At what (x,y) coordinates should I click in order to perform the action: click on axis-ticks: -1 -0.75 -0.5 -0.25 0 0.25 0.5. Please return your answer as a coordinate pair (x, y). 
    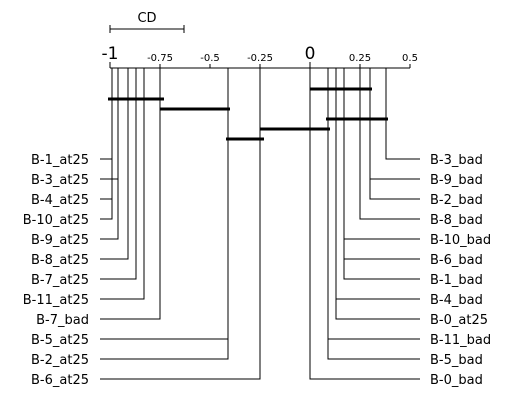
    Looking at the image, I should click on (260, 56).